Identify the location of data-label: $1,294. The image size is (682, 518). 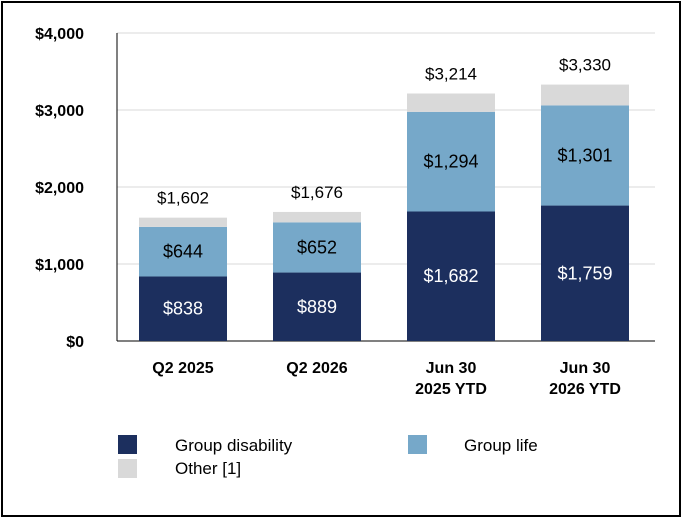
(450, 162).